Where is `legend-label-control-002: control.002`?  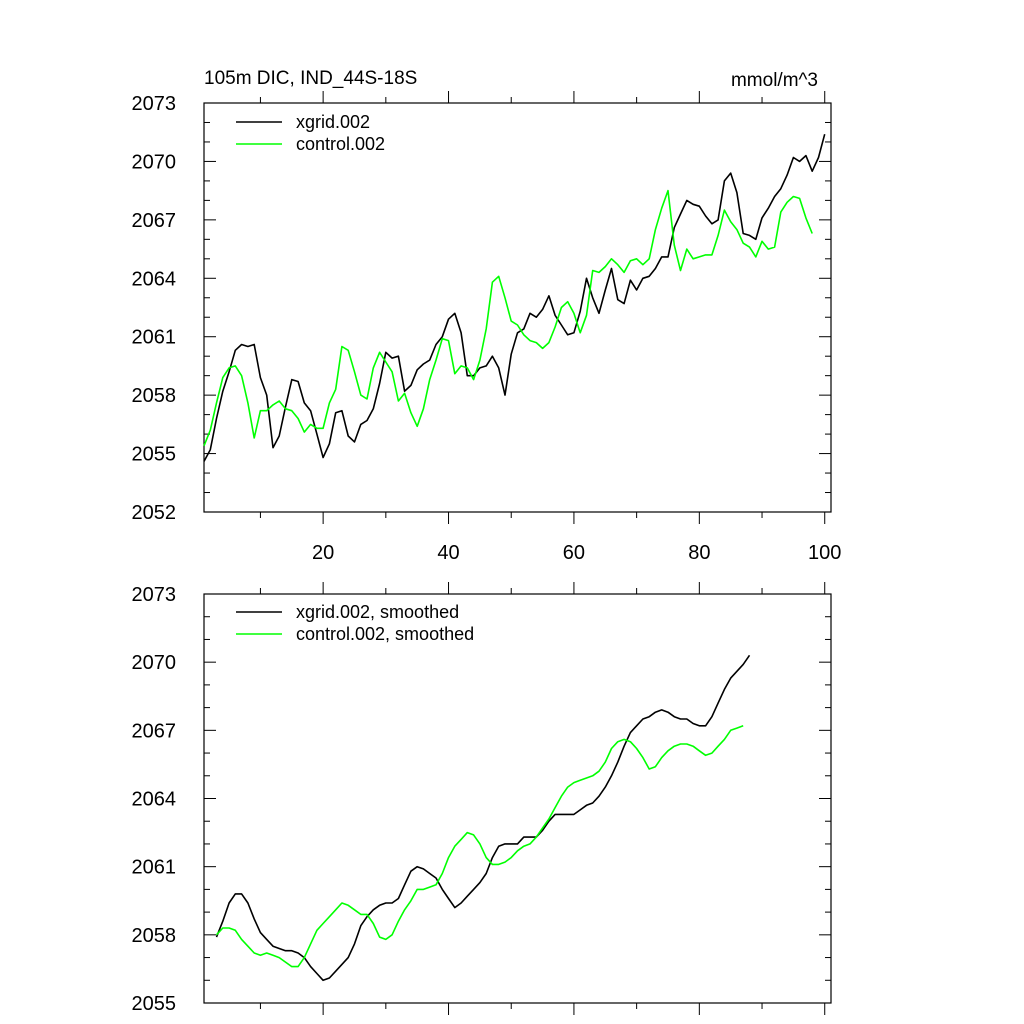
legend-label-control-002: control.002 is located at coordinates (340, 144).